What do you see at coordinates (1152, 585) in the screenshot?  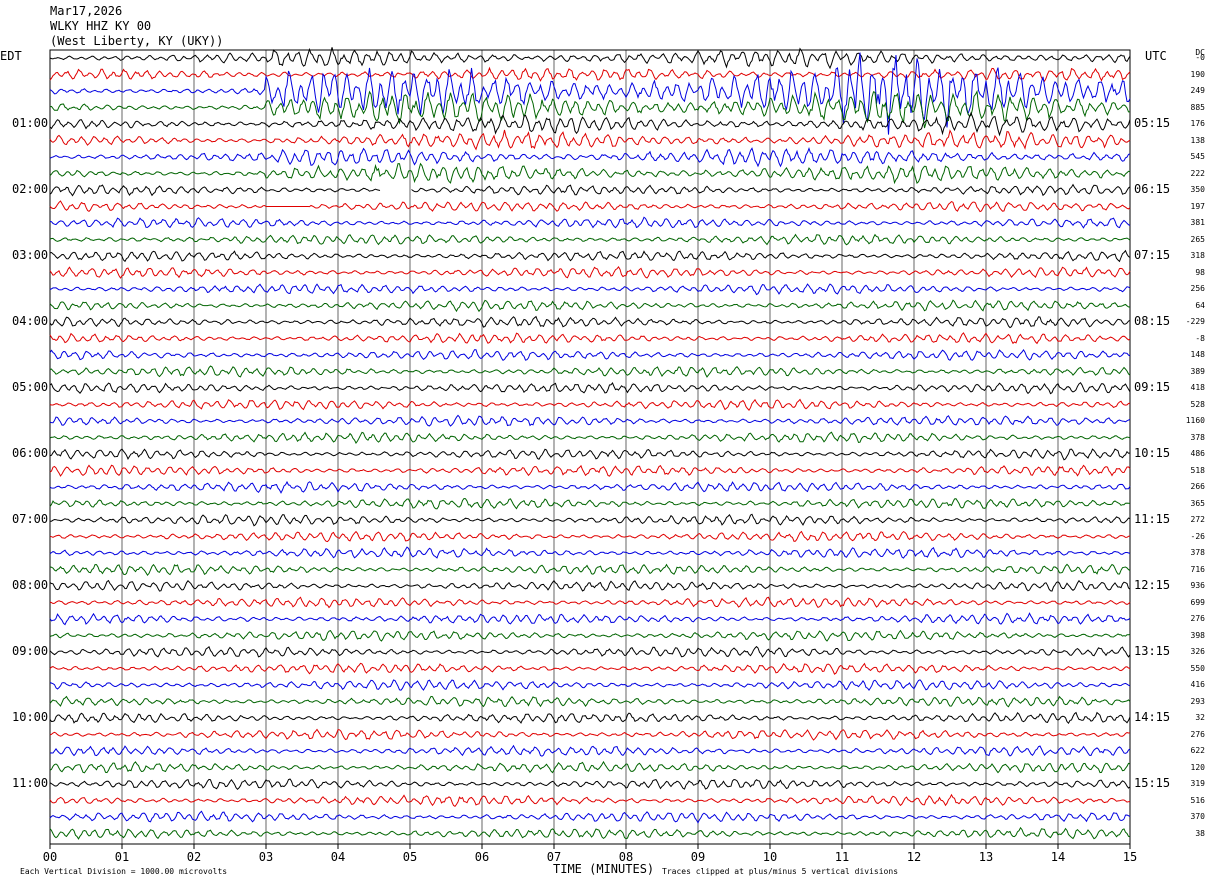 I see `right-hour-label: 12:15` at bounding box center [1152, 585].